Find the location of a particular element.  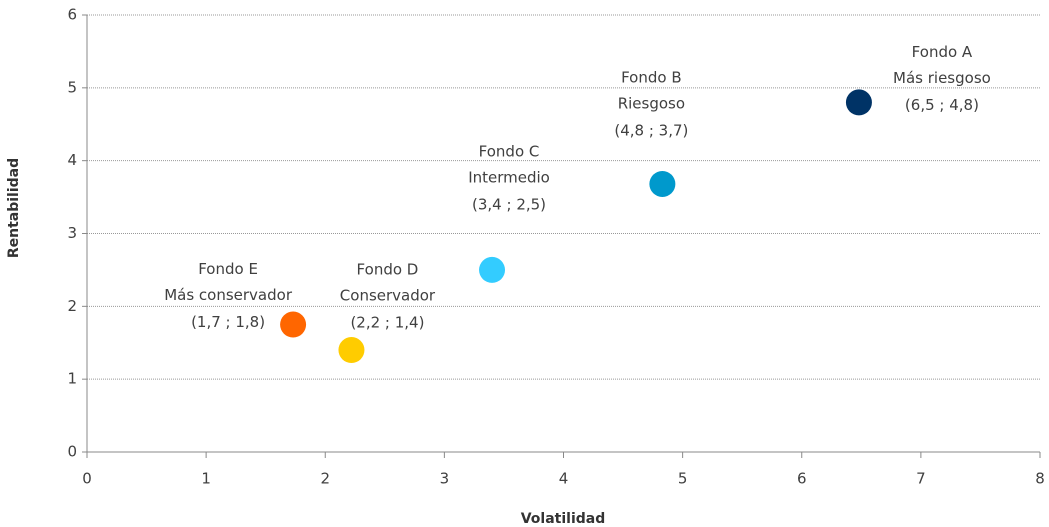

point-value-label: (2,2 ; 1,4) is located at coordinates (387, 323).